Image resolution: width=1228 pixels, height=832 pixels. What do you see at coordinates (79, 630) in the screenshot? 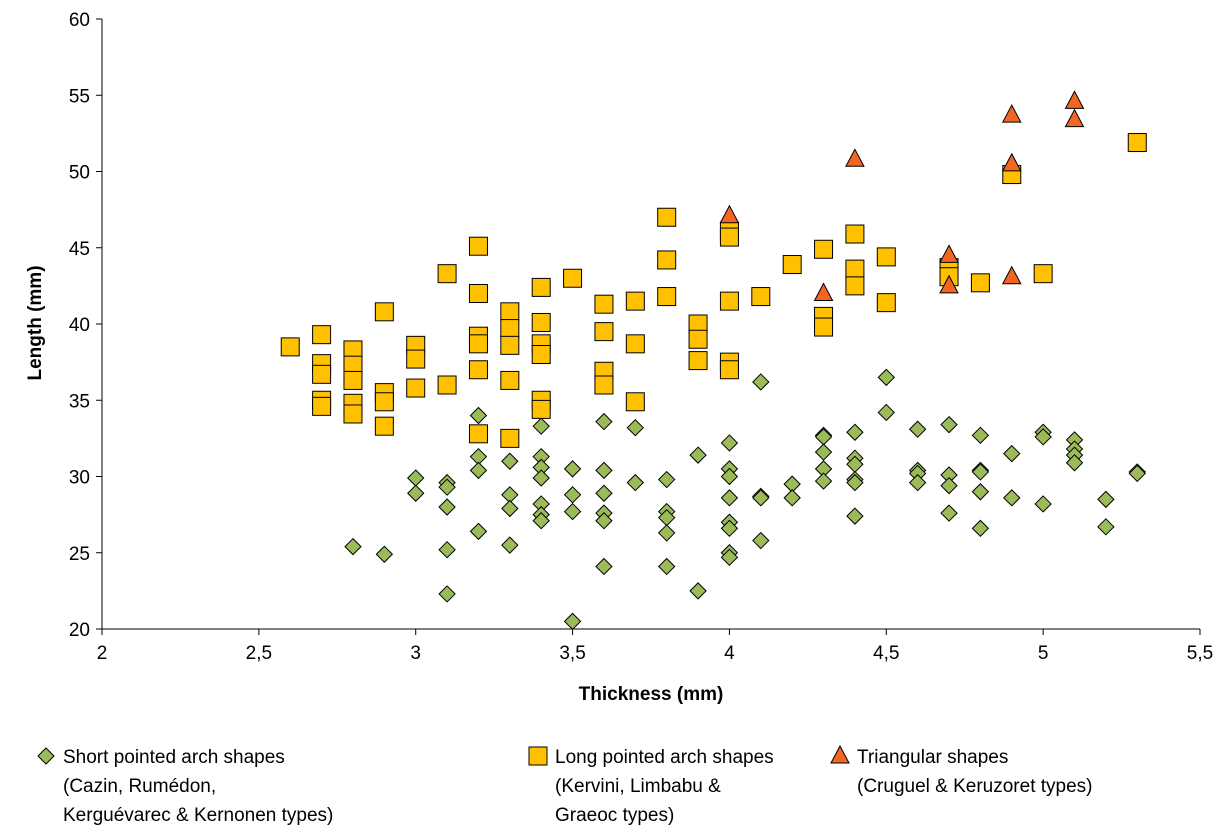
I see `y-tick-label: 20` at bounding box center [79, 630].